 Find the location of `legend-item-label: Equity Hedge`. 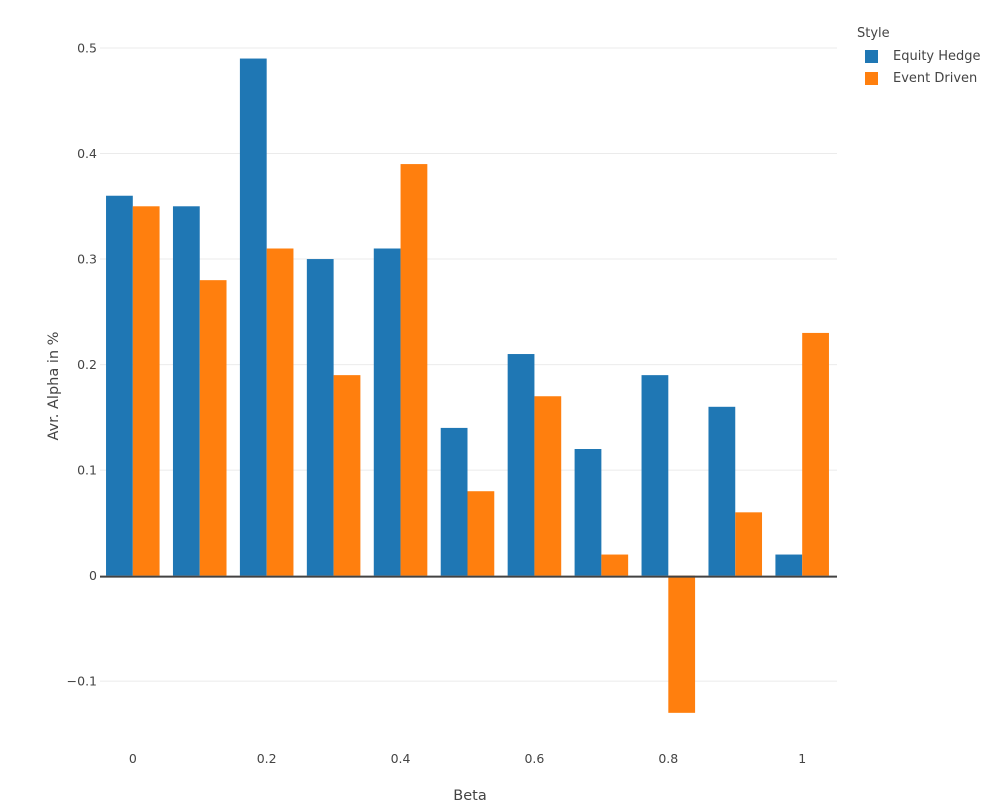

legend-item-label: Equity Hedge is located at coordinates (937, 56).